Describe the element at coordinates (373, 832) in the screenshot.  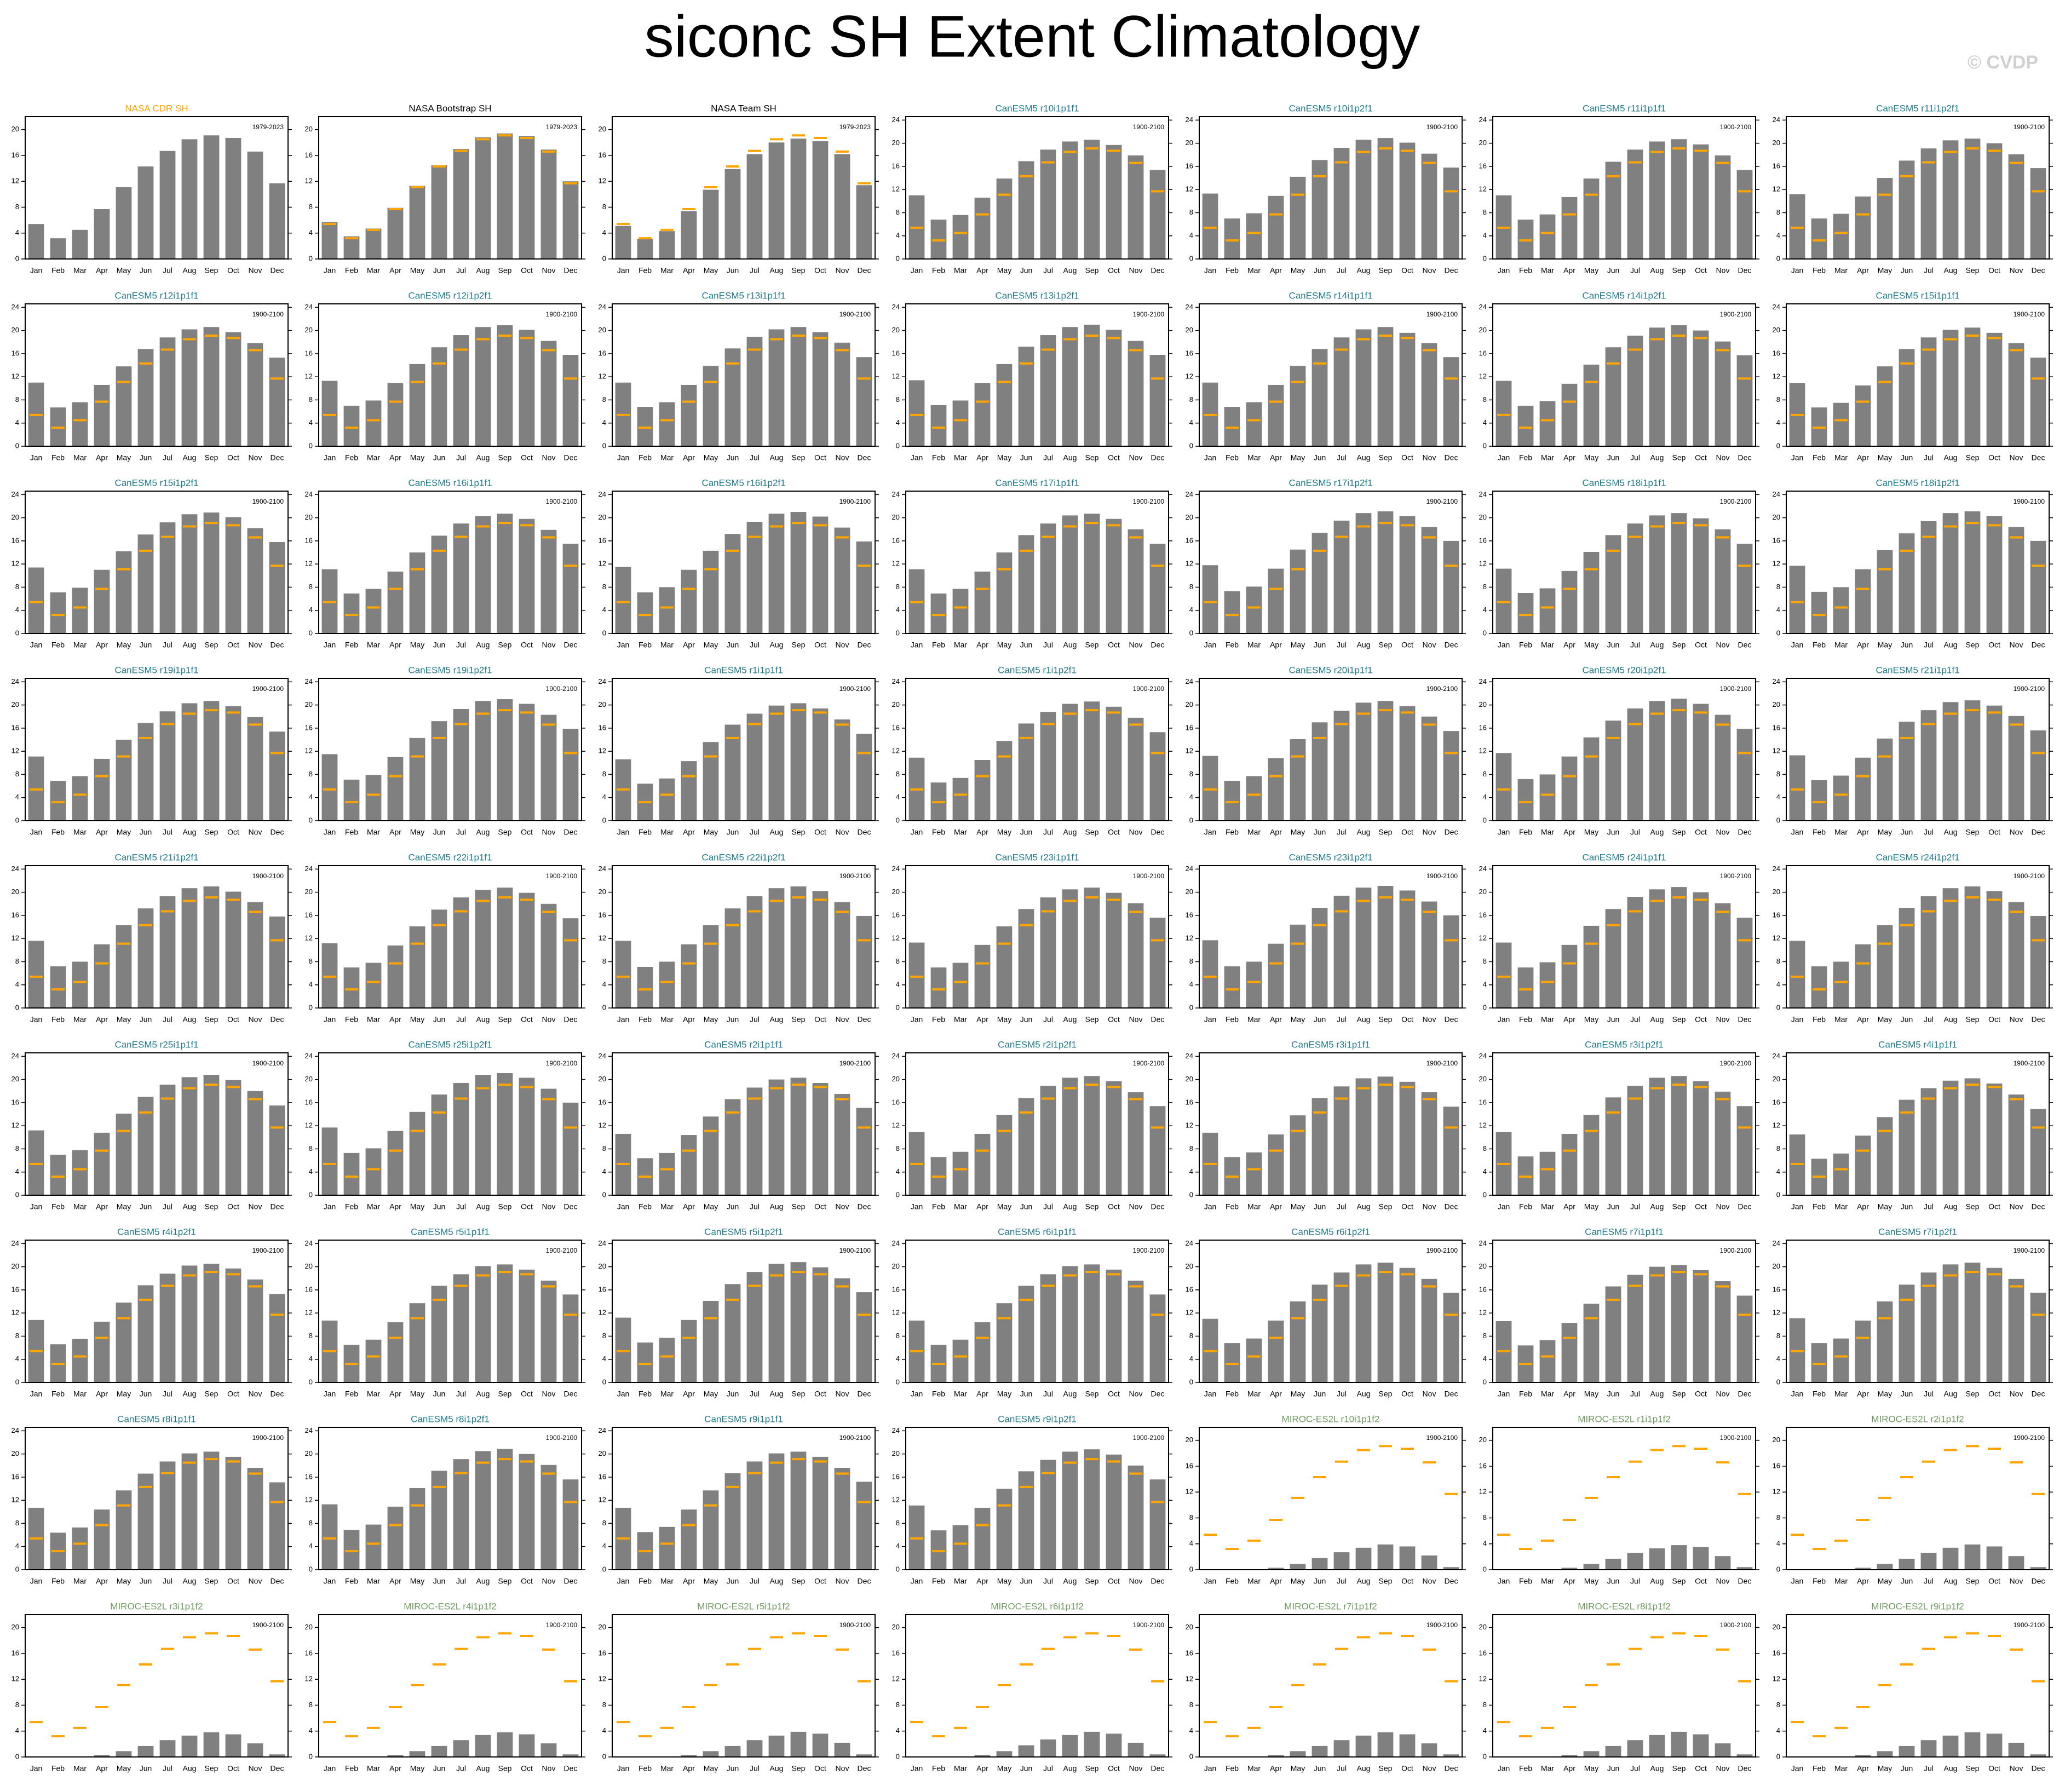
I see `x-tick-label: Mar` at that location.